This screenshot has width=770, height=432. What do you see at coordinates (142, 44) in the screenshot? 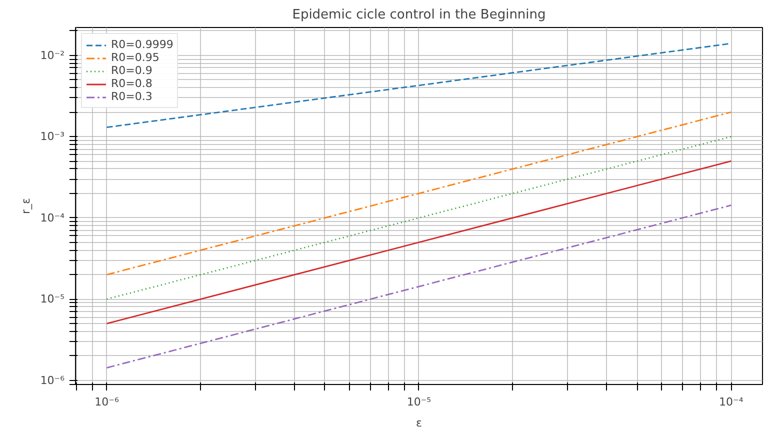
I see `legend-label: R0=0.9999` at bounding box center [142, 44].